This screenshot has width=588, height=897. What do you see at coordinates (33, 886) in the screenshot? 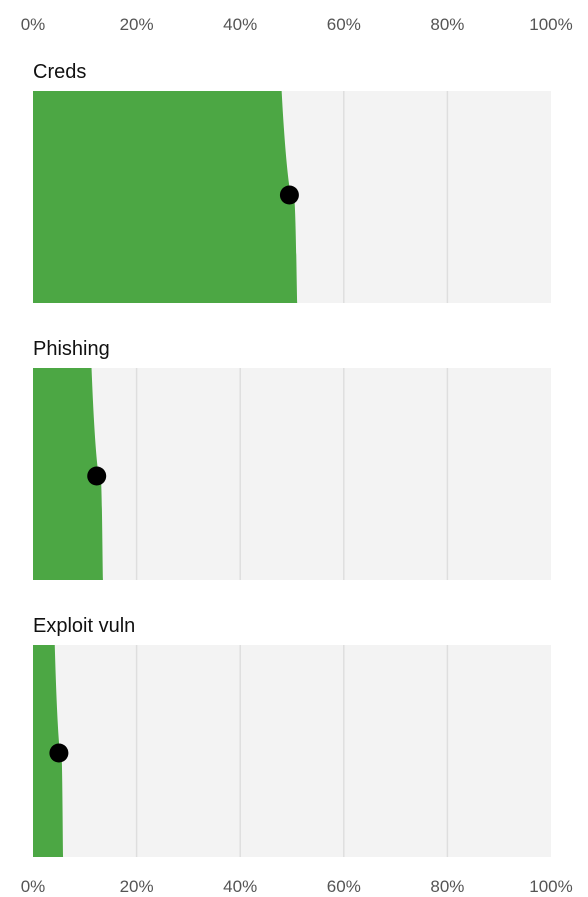
I see `bottom-x-tick-label: 0%` at bounding box center [33, 886].